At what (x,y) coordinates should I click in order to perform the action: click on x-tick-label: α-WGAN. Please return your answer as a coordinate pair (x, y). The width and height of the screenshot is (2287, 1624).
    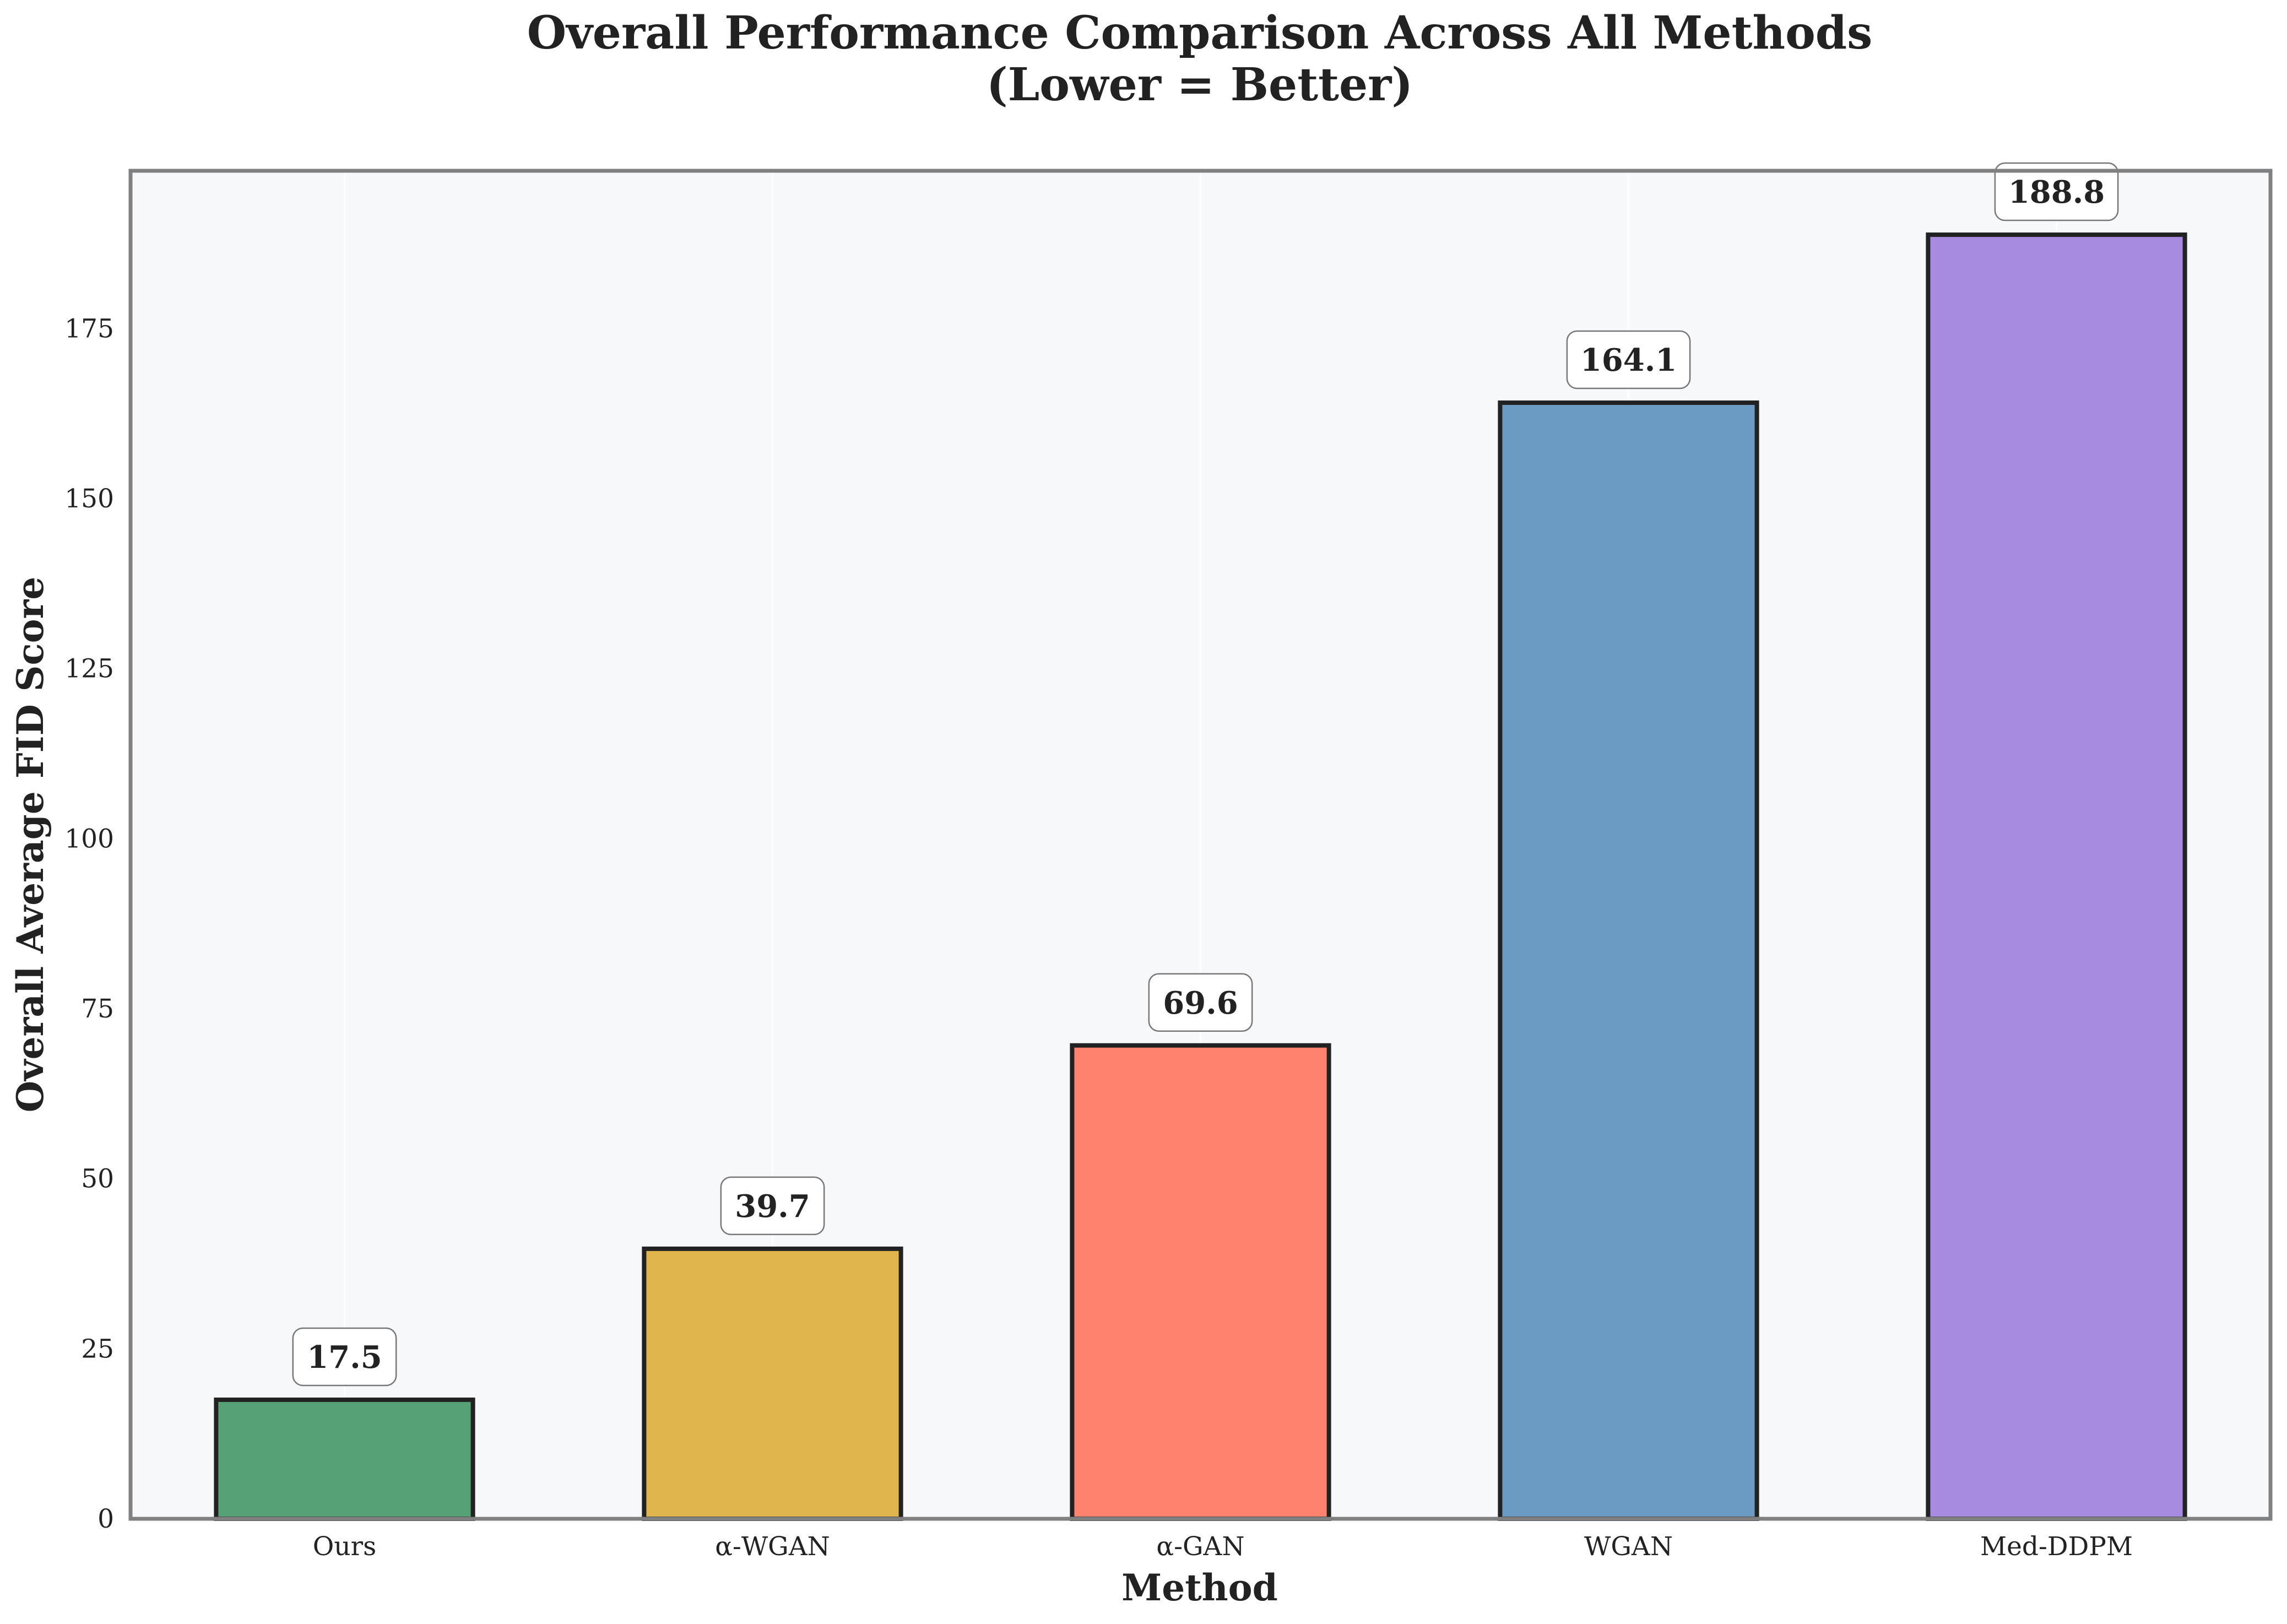
    Looking at the image, I should click on (773, 1547).